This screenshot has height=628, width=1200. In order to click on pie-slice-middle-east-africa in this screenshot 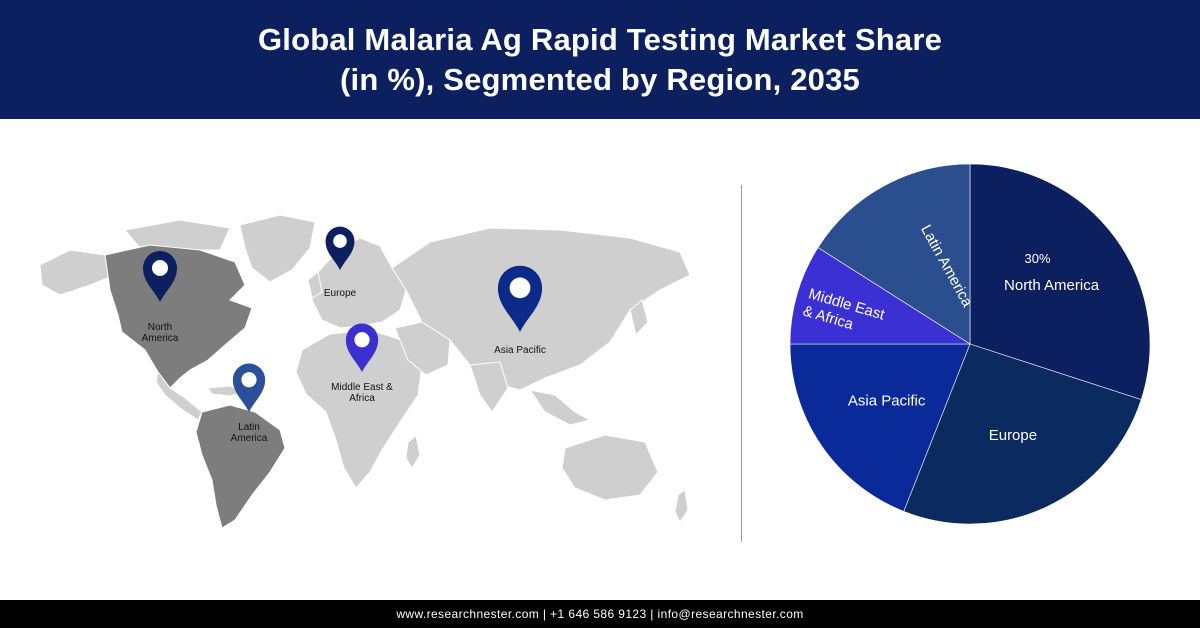, I will do `click(880, 296)`.